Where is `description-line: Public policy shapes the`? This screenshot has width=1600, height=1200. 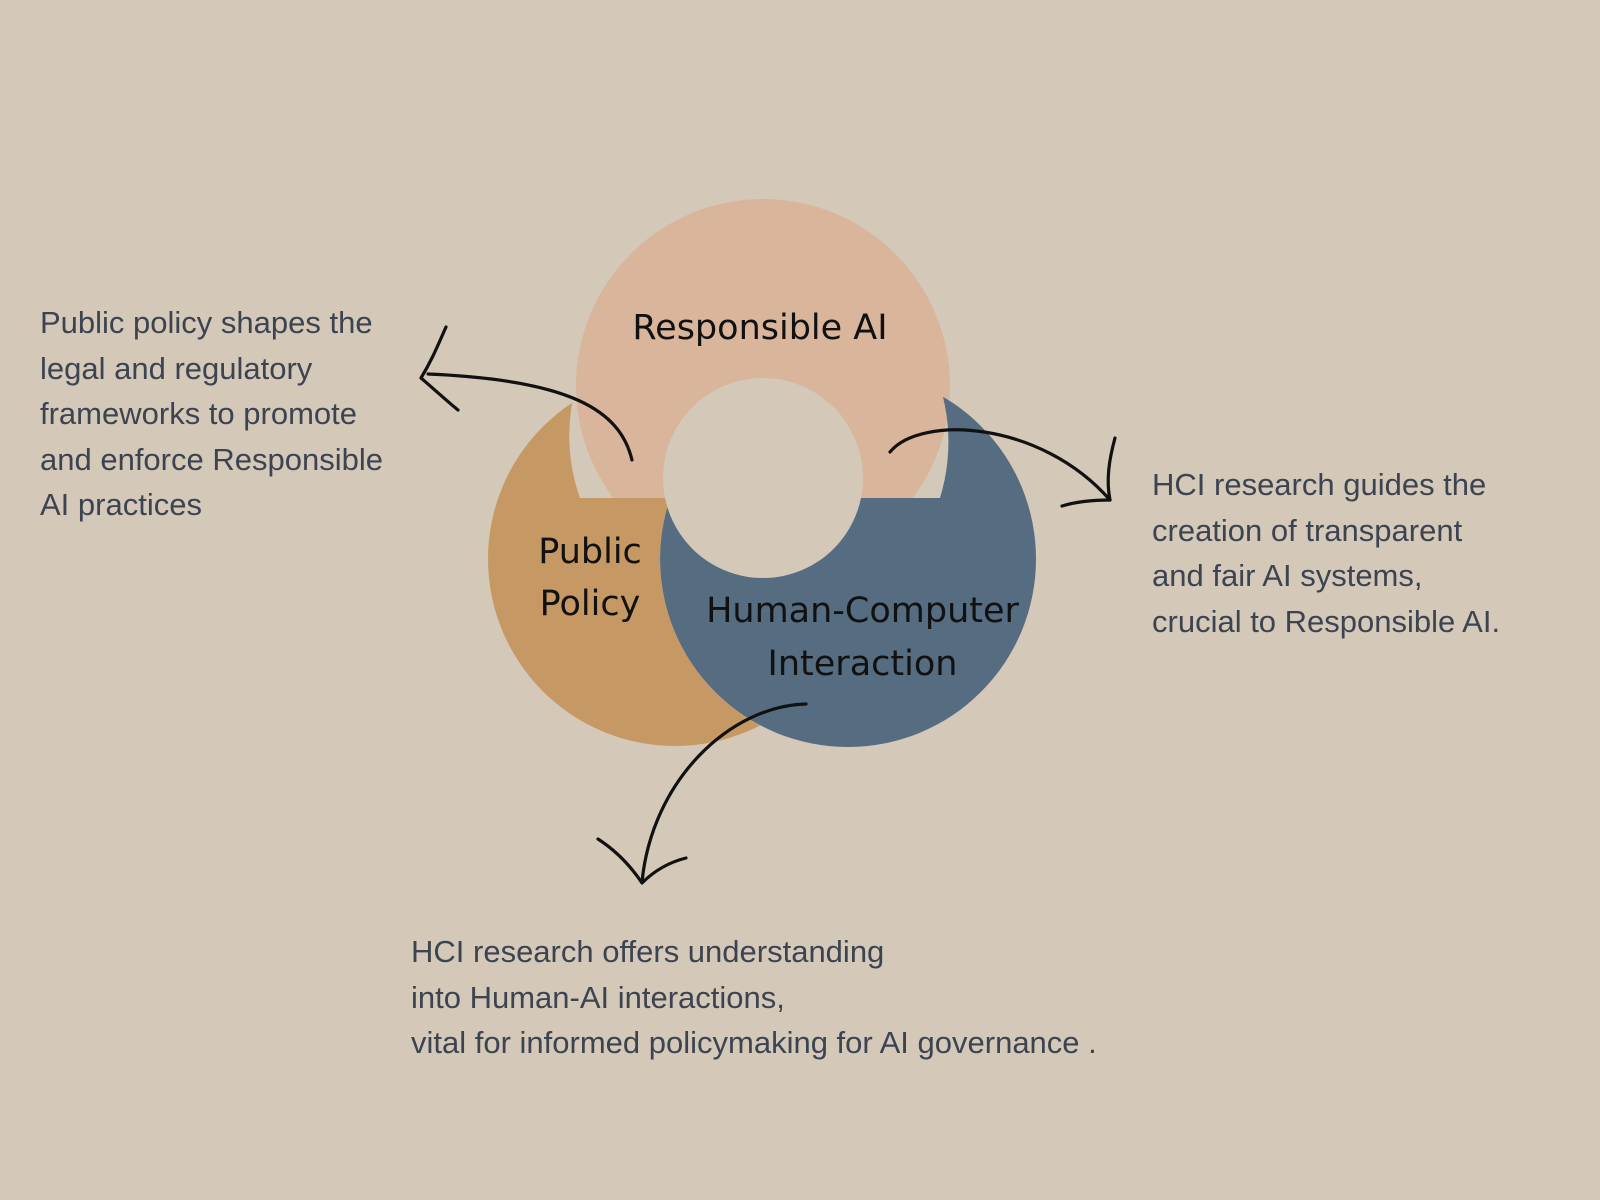
description-line: Public policy shapes the is located at coordinates (206, 322).